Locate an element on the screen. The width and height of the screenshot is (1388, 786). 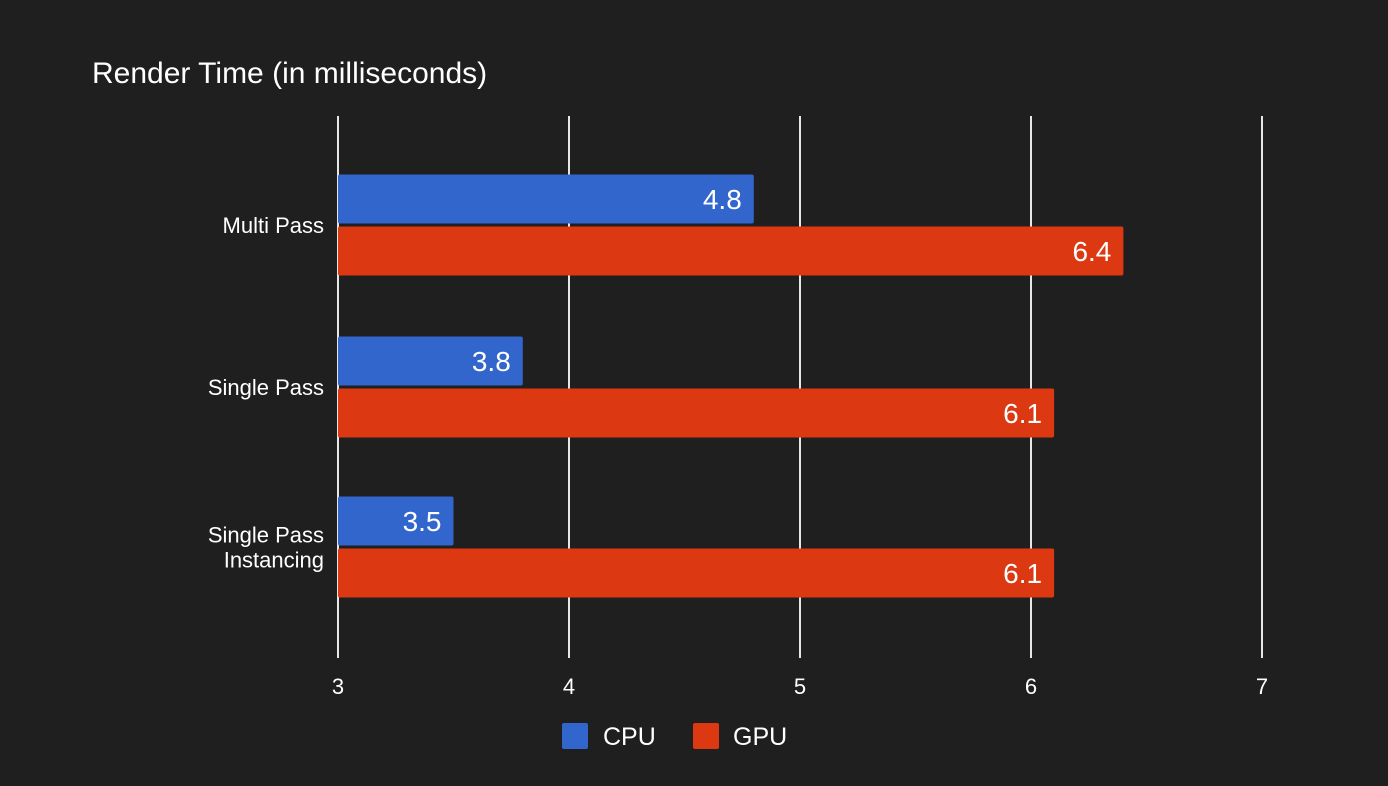
x-axis-ticks: 3 4 5 6 7 is located at coordinates (800, 686).